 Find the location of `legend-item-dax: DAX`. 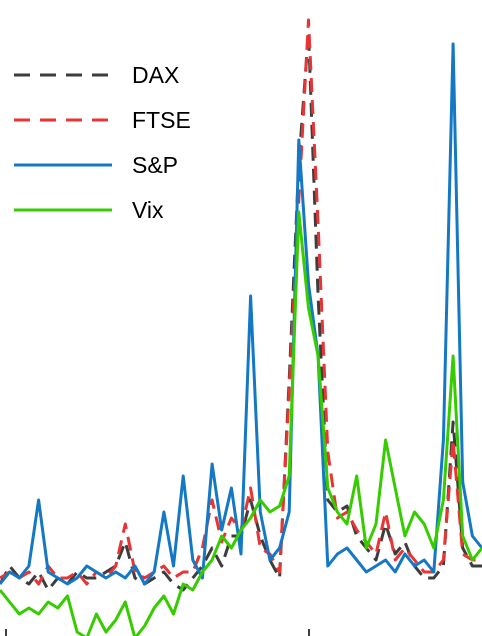

legend-item-dax: DAX is located at coordinates (96, 75).